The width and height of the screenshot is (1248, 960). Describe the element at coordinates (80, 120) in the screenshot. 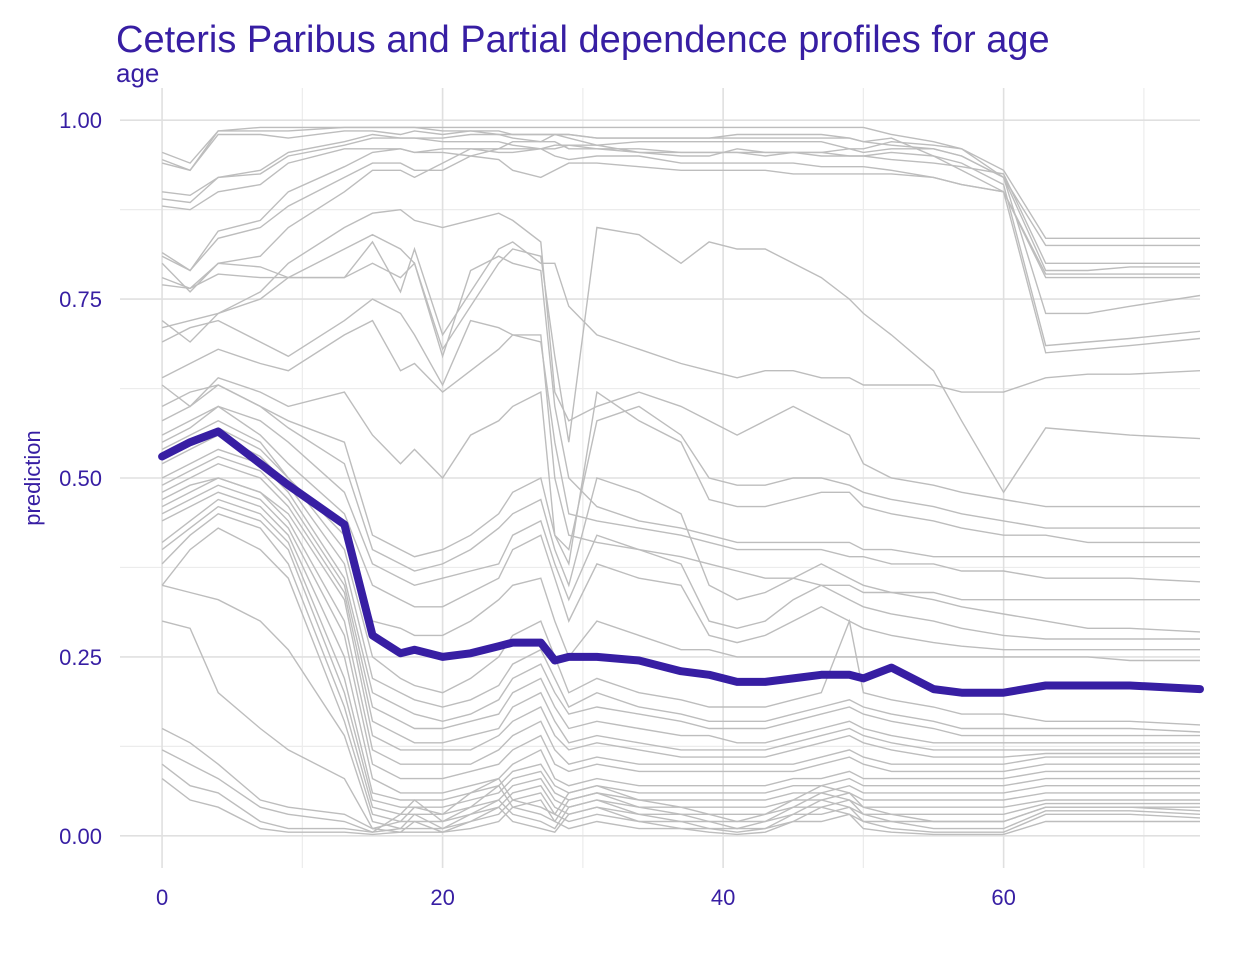

I see `y-tick-label: 1.00` at that location.